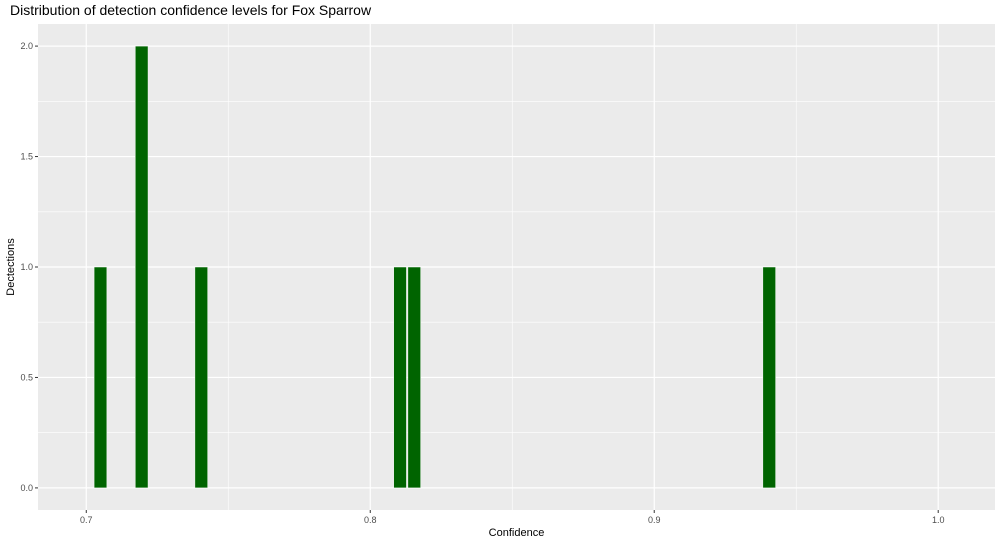 Image resolution: width=1000 pixels, height=543 pixels. What do you see at coordinates (26, 377) in the screenshot?
I see `y-tick-label: 0.5` at bounding box center [26, 377].